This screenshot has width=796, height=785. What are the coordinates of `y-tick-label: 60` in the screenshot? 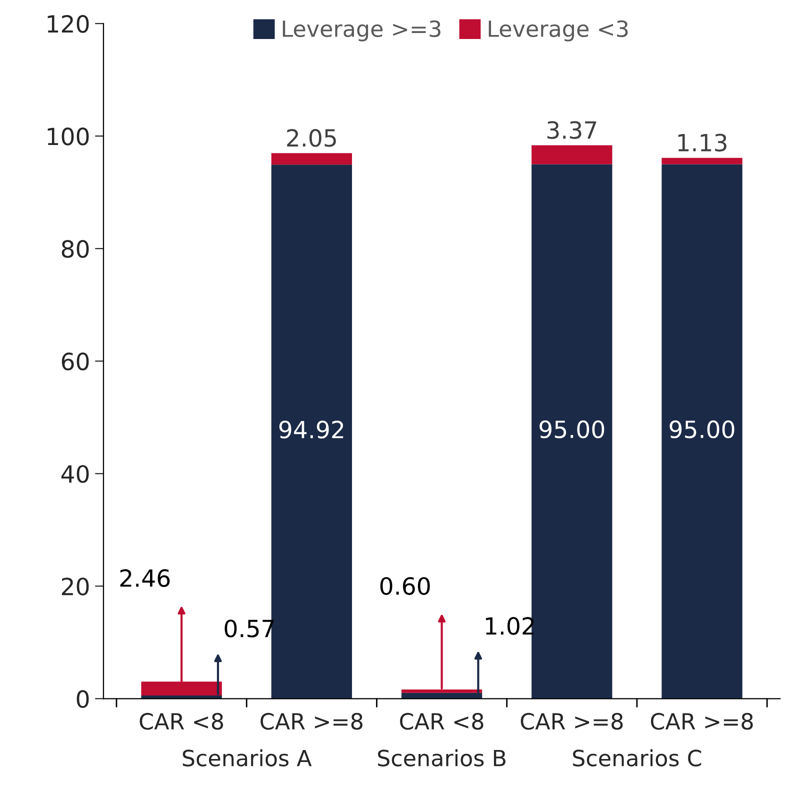 It's located at (75, 361).